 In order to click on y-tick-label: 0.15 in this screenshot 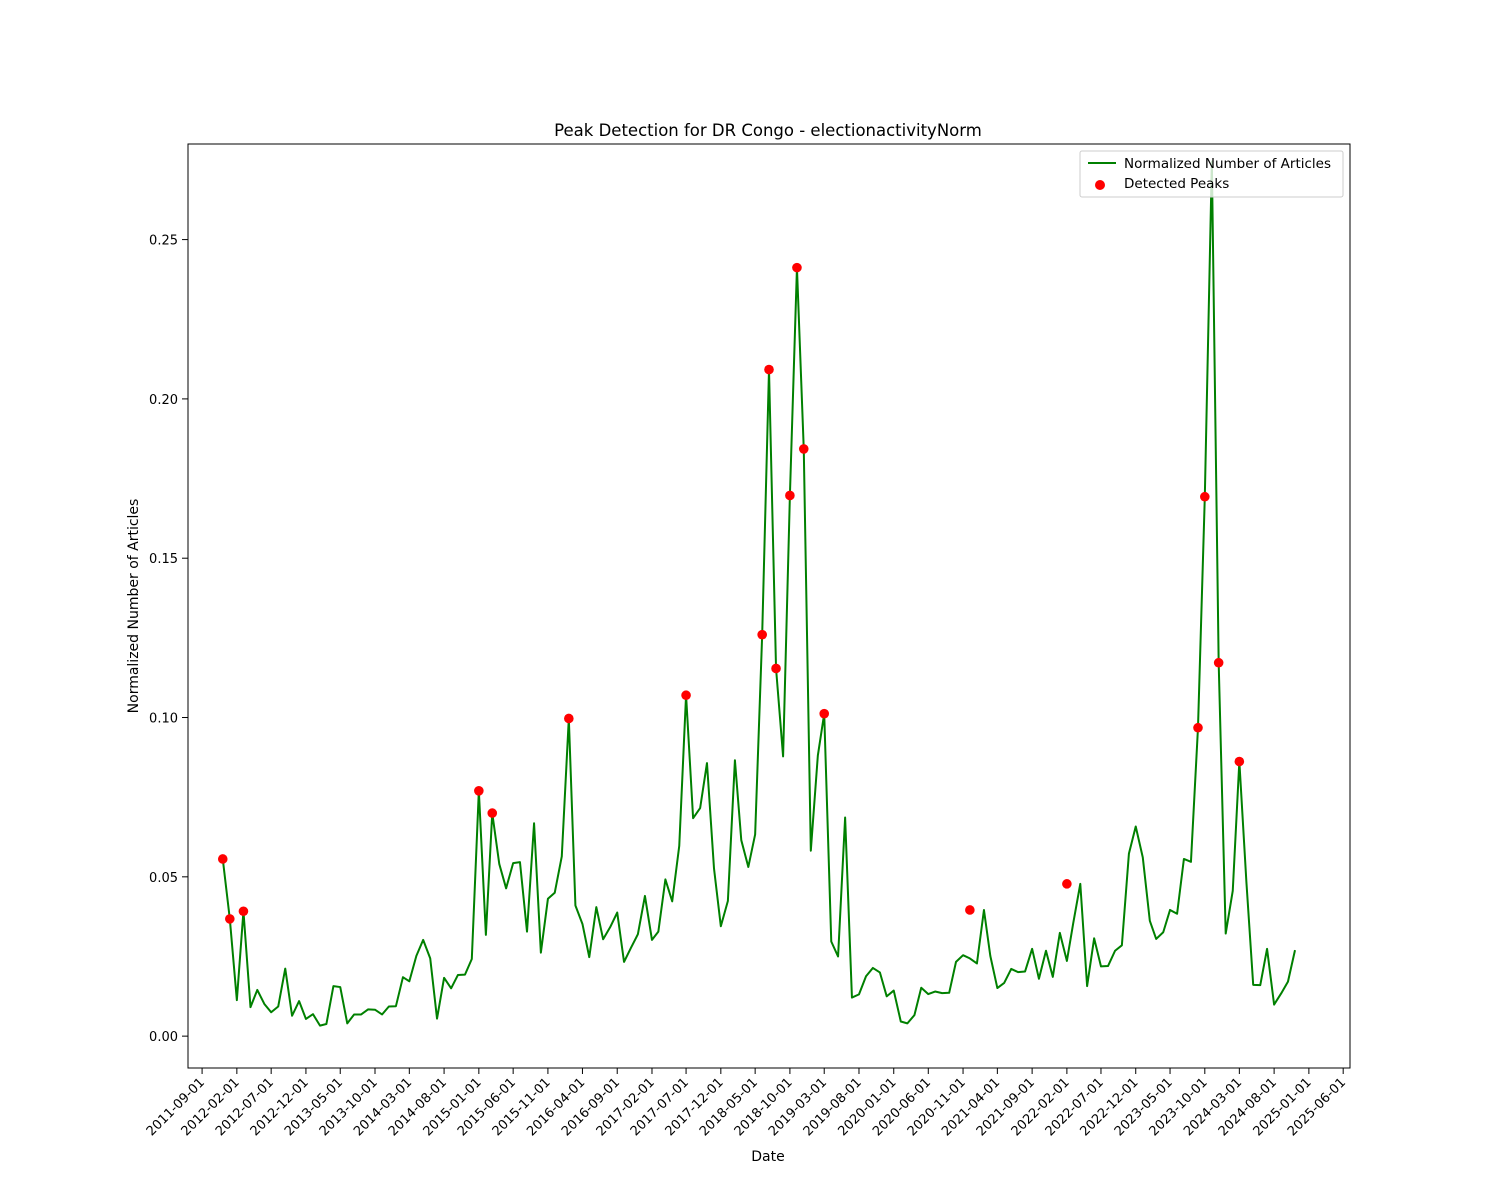, I will do `click(163, 559)`.